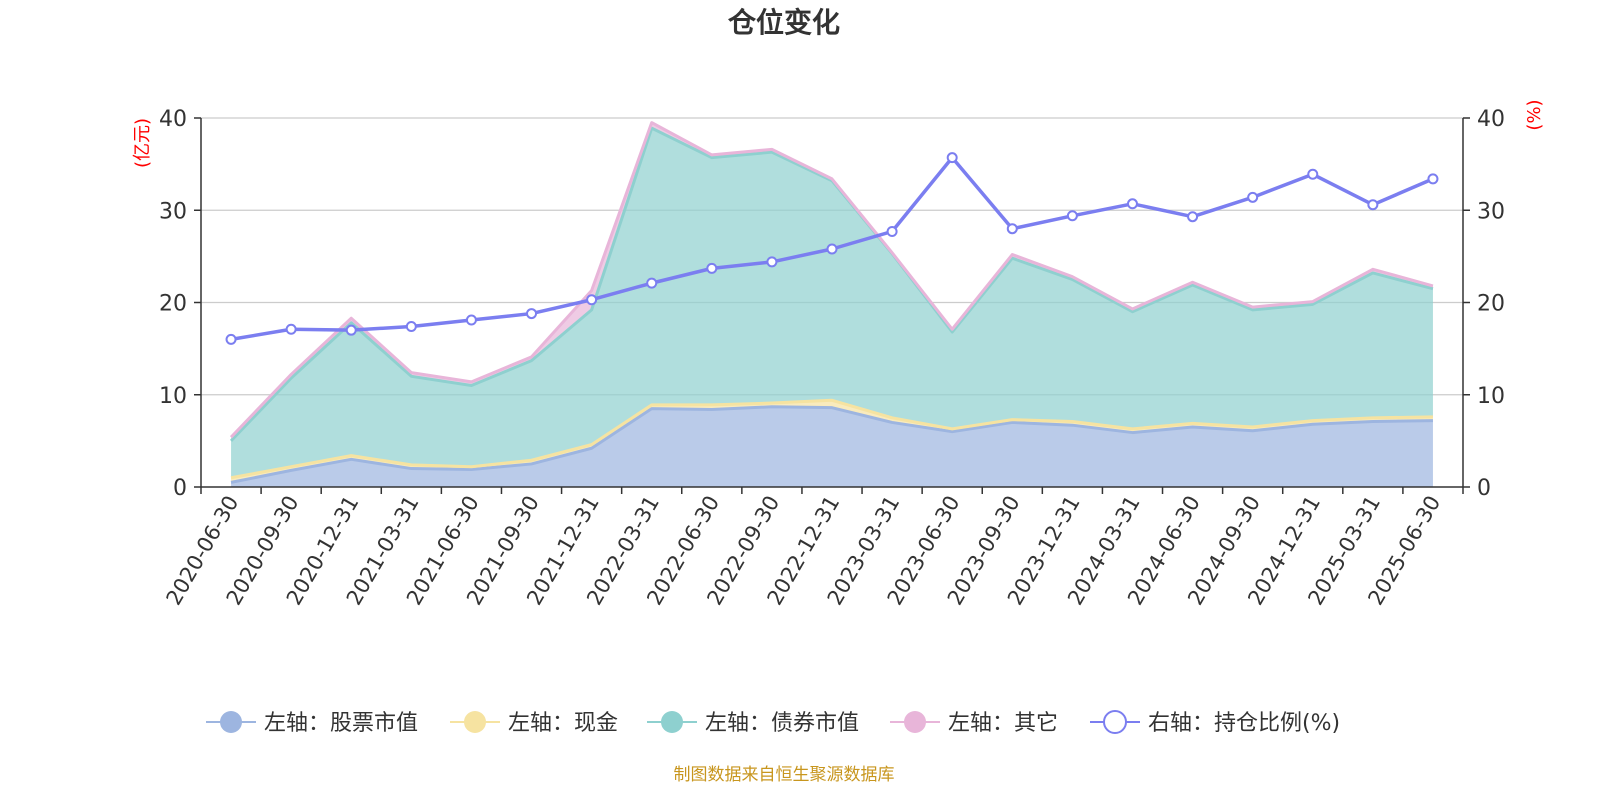  I want to click on legend-item-3: 左轴：债券市值, so click(753, 723).